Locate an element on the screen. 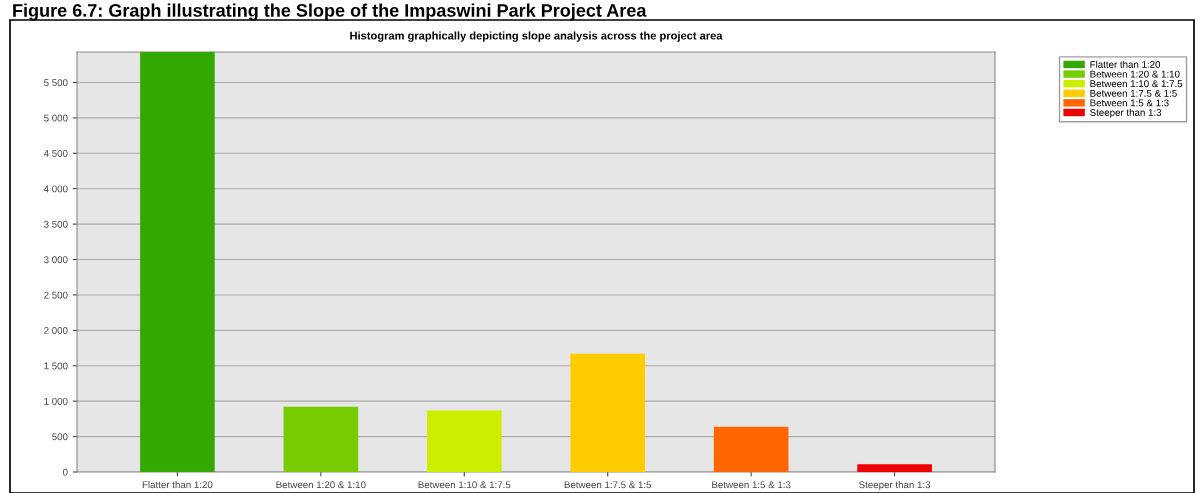 The image size is (1204, 493). legend-label: Between 1:20 & 1:10 is located at coordinates (1135, 74).